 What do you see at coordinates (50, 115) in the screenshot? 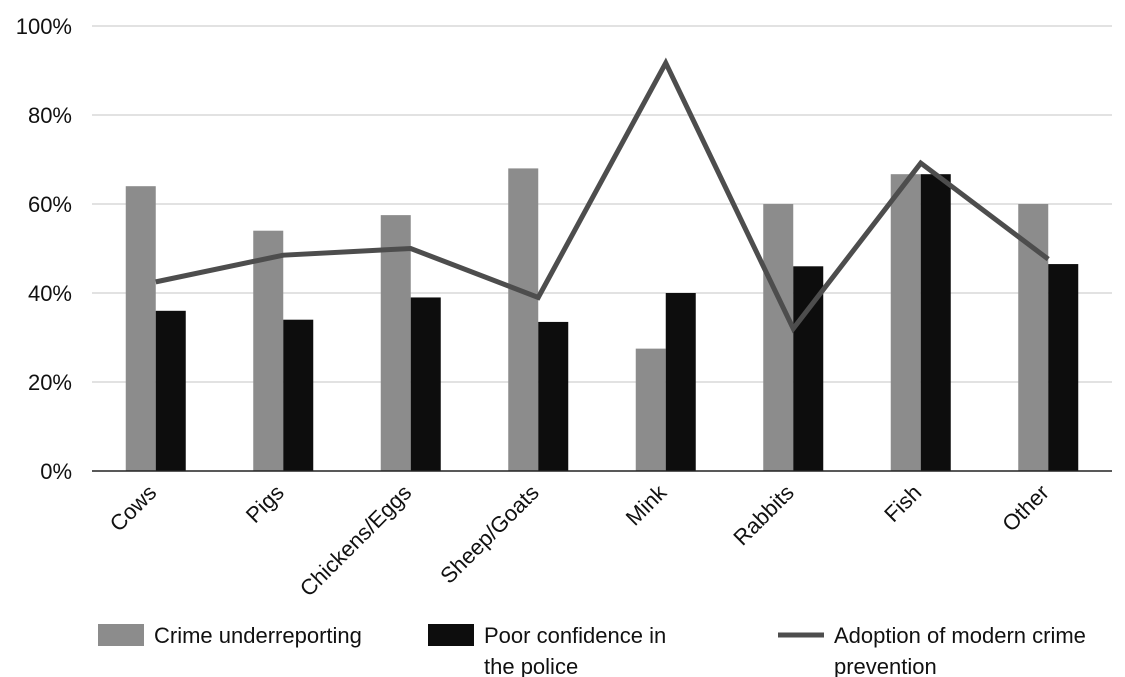
I see `y-tick-label: 80%` at bounding box center [50, 115].